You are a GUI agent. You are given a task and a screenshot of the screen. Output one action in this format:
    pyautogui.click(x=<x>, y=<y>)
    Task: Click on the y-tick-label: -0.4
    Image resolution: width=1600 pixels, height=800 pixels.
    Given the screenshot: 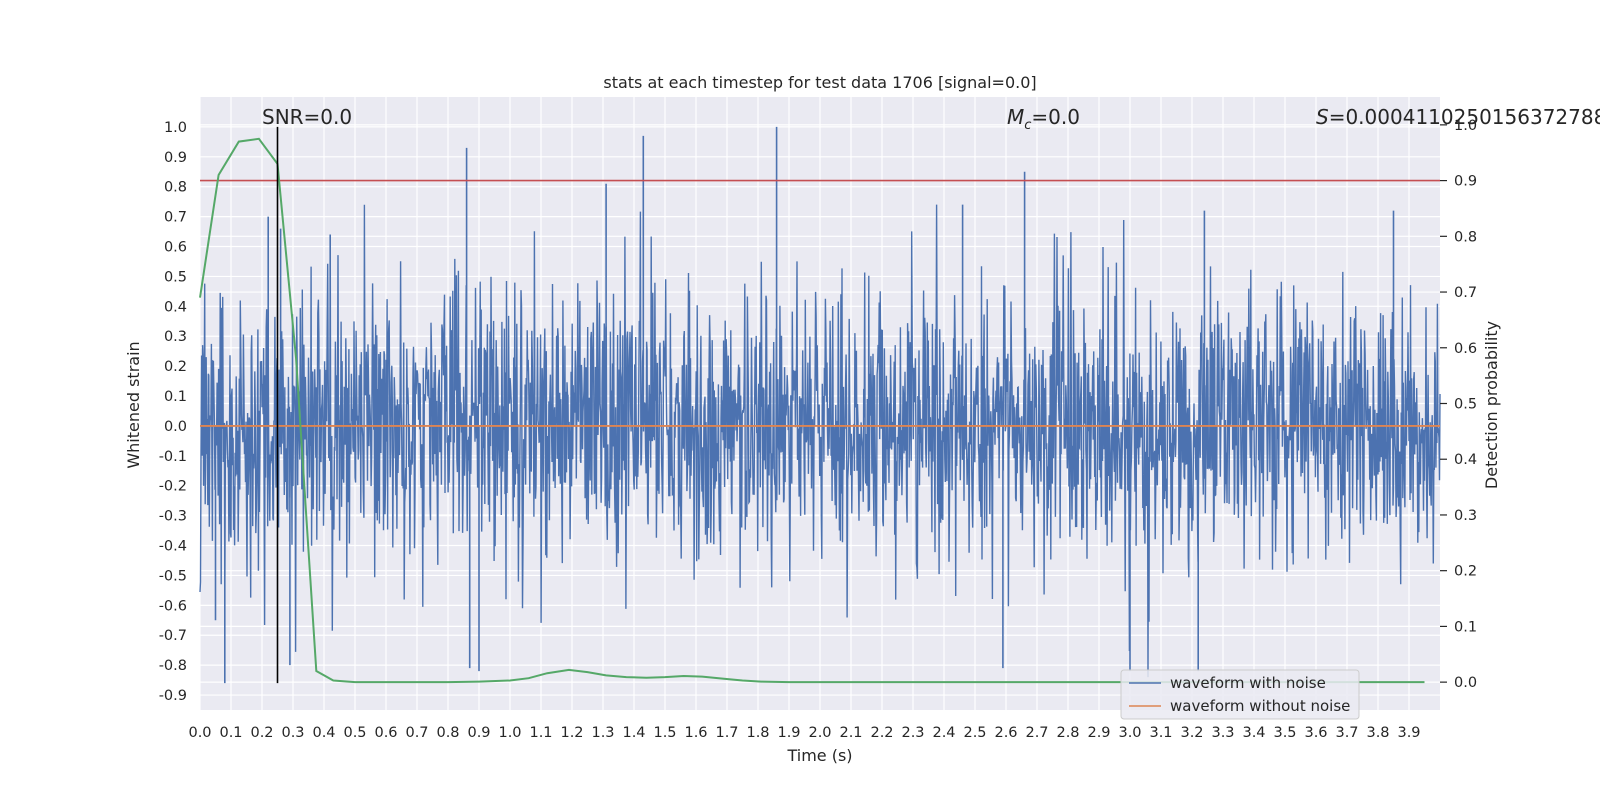 What is the action you would take?
    pyautogui.click(x=173, y=547)
    